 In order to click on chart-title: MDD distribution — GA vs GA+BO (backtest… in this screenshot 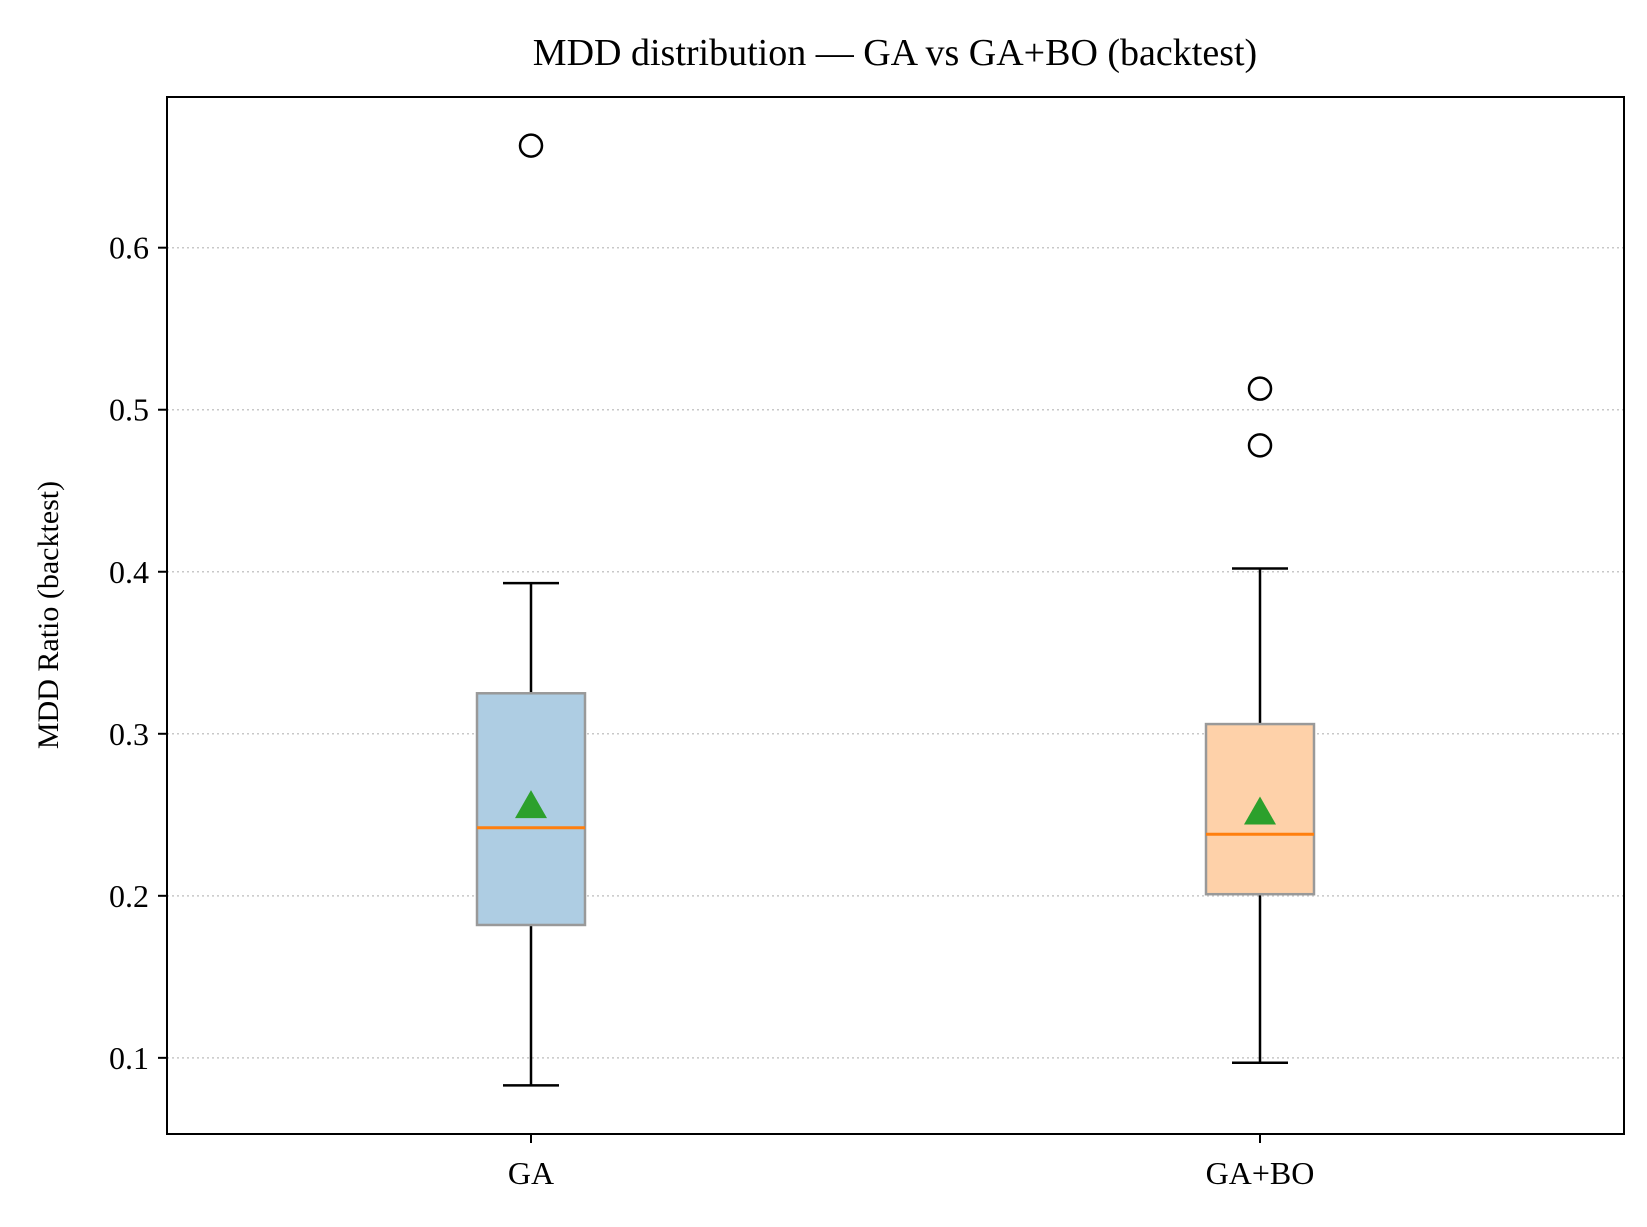, I will do `click(895, 53)`.